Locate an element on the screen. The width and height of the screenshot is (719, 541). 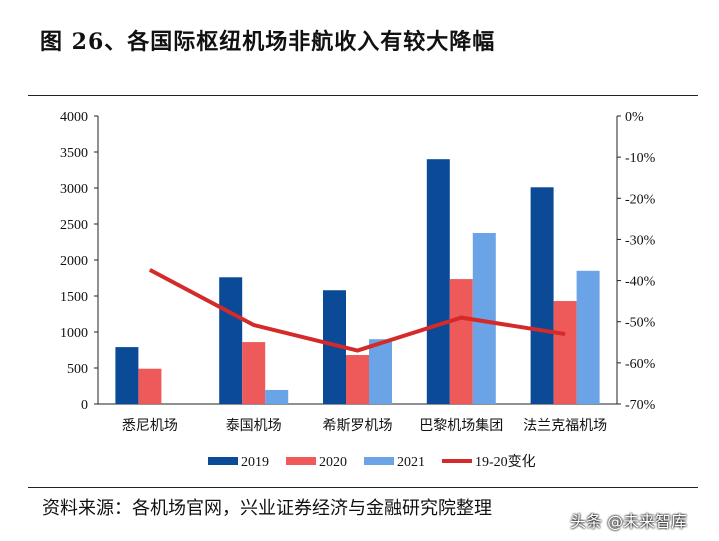
y2-tick-label: -10% is located at coordinates (640, 158).